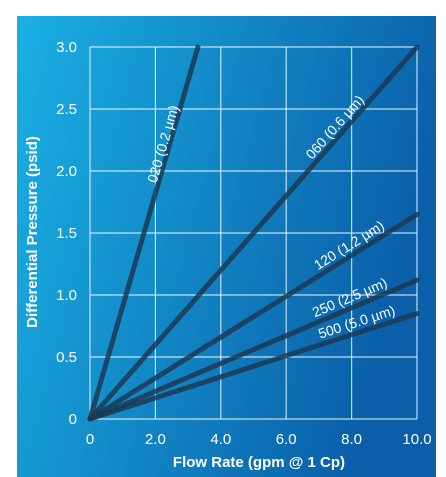  I want to click on x-tick-label: 8.0, so click(351, 439).